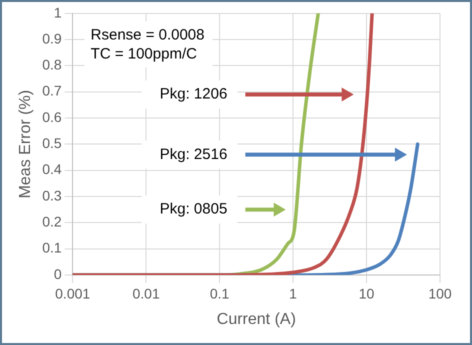 The height and width of the screenshot is (345, 472). What do you see at coordinates (220, 293) in the screenshot?
I see `x-tick-label: 0.1` at bounding box center [220, 293].